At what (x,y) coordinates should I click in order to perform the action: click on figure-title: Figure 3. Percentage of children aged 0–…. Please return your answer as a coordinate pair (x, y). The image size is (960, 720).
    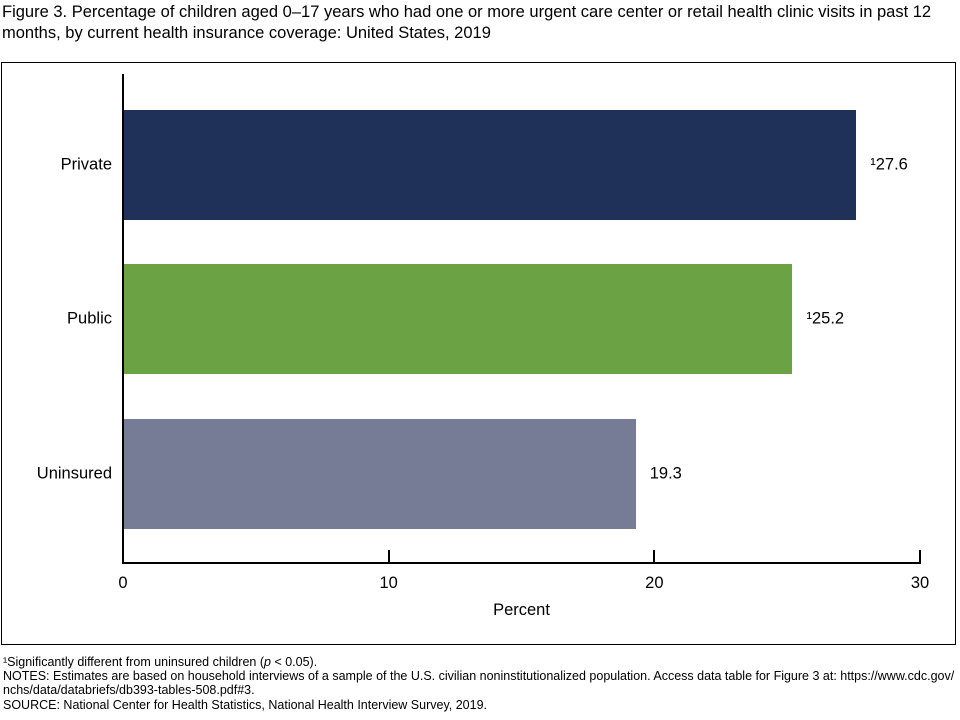
    Looking at the image, I should click on (467, 22).